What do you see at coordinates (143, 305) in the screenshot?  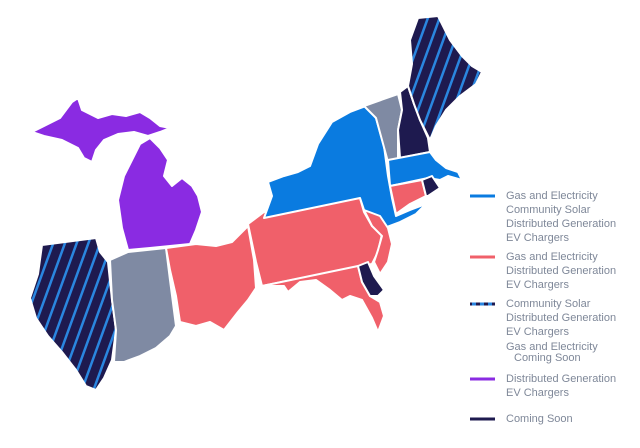 I see `indiana` at bounding box center [143, 305].